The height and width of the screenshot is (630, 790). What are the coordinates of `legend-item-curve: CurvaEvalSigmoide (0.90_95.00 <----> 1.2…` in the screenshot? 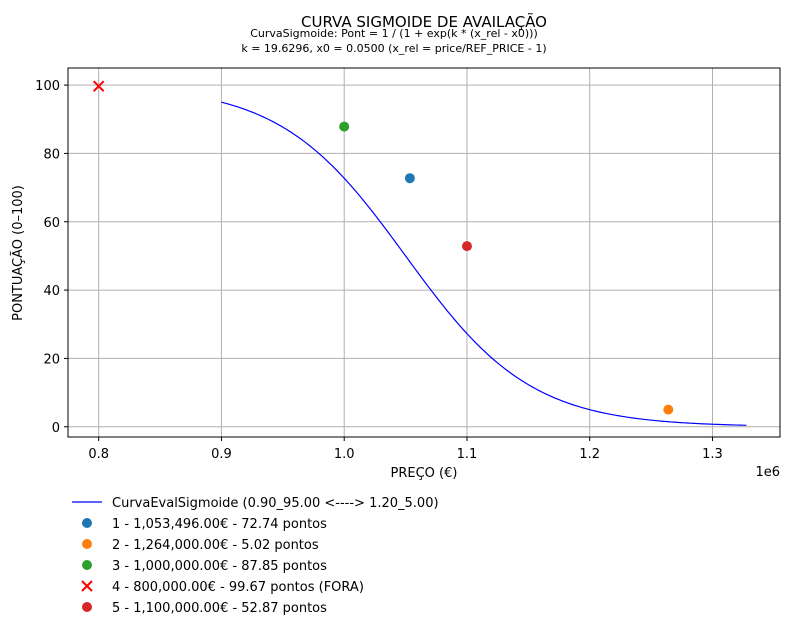 It's located at (255, 503).